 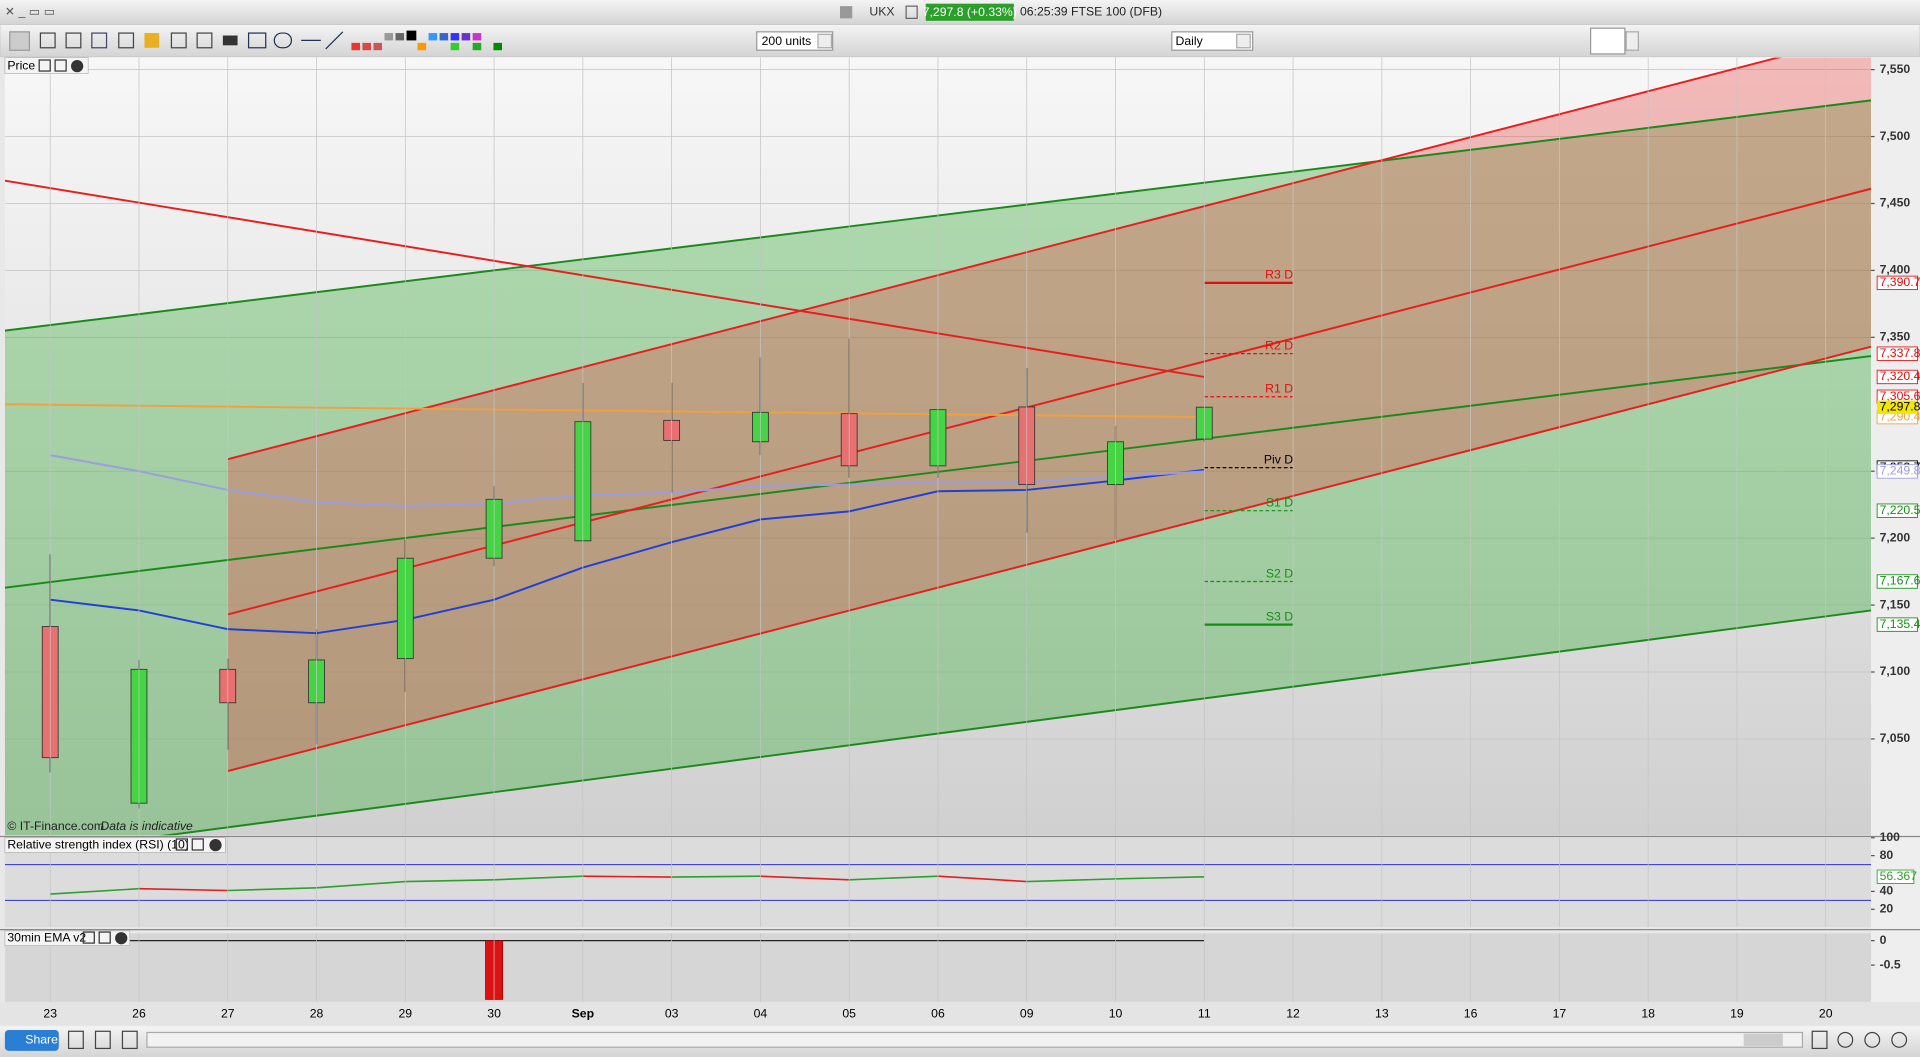 I want to click on x-tick-label: 28, so click(x=317, y=1013).